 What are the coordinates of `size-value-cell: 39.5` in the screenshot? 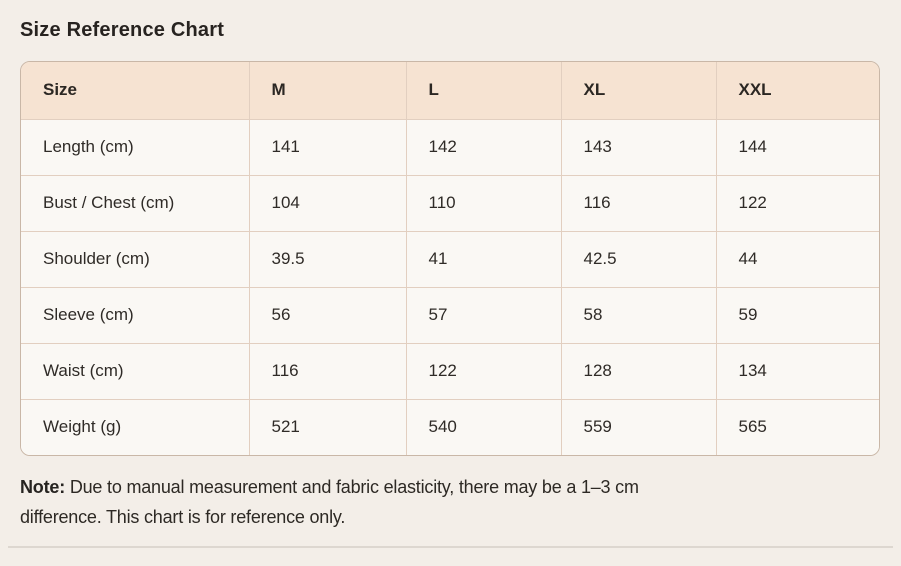 It's located at (327, 259).